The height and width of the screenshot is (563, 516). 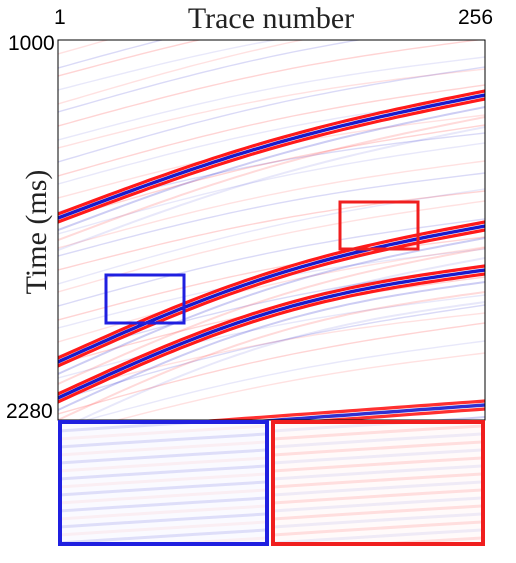 I want to click on blue-roi-box, so click(x=145, y=299).